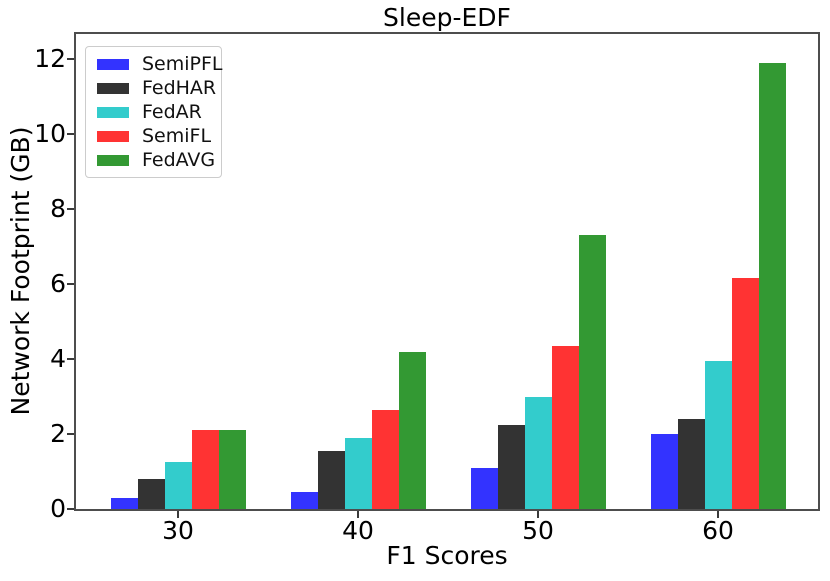  What do you see at coordinates (113, 112) in the screenshot?
I see `legend-swatch-fedar` at bounding box center [113, 112].